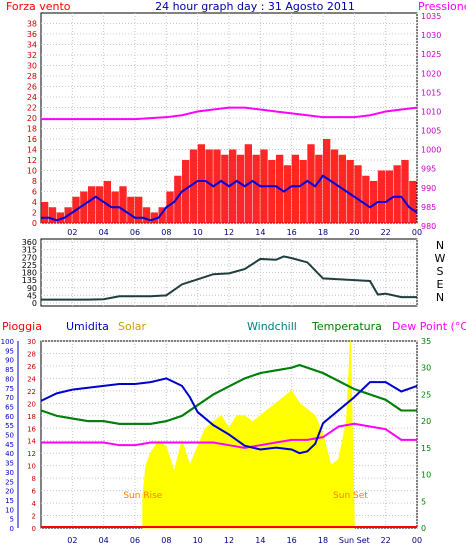  I want to click on humidity-line, so click(229, 416).